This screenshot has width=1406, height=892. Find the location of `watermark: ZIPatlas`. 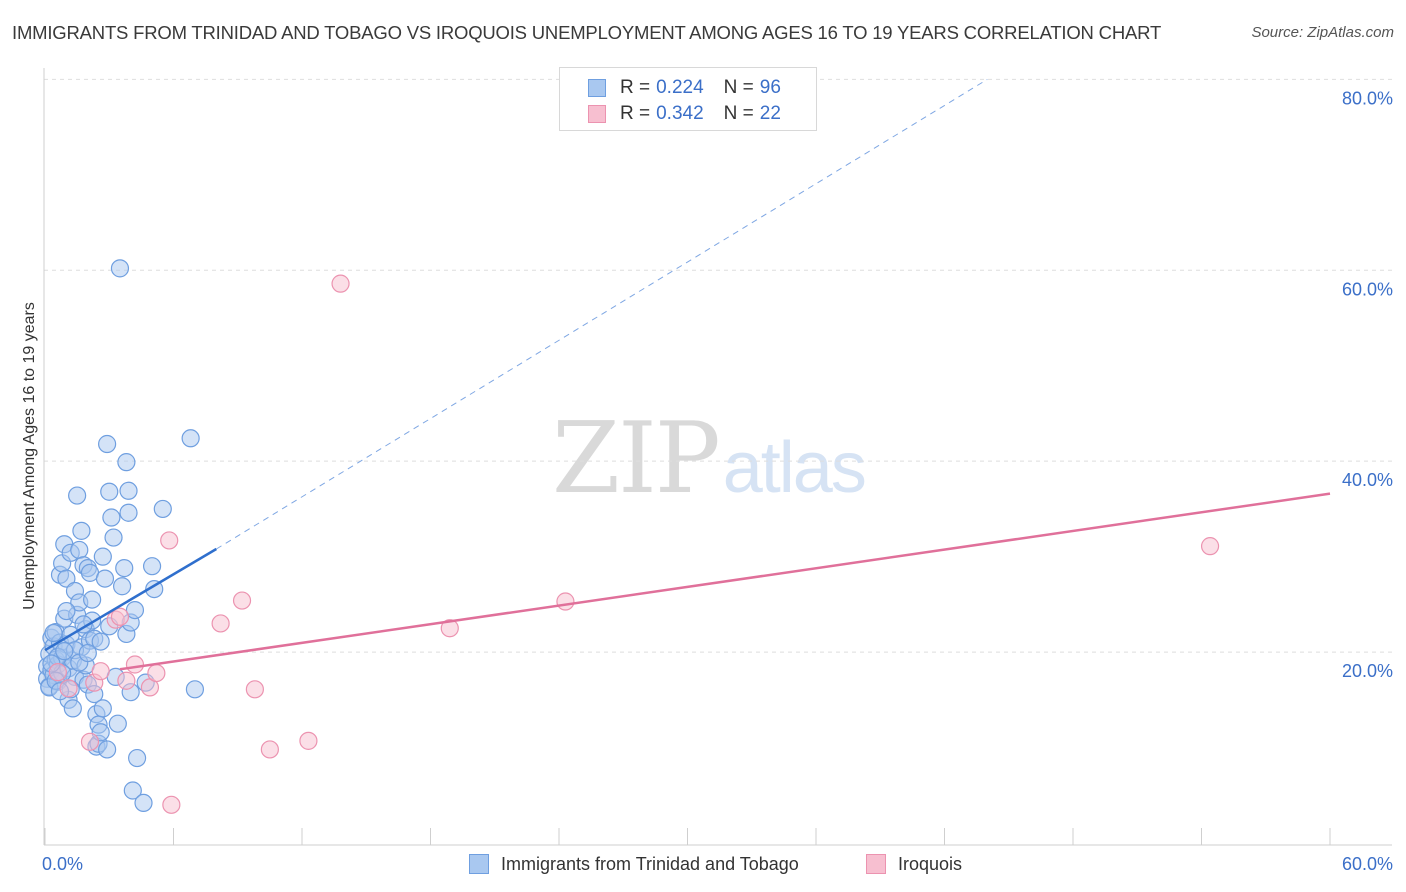

watermark: ZIPatlas is located at coordinates (709, 459).